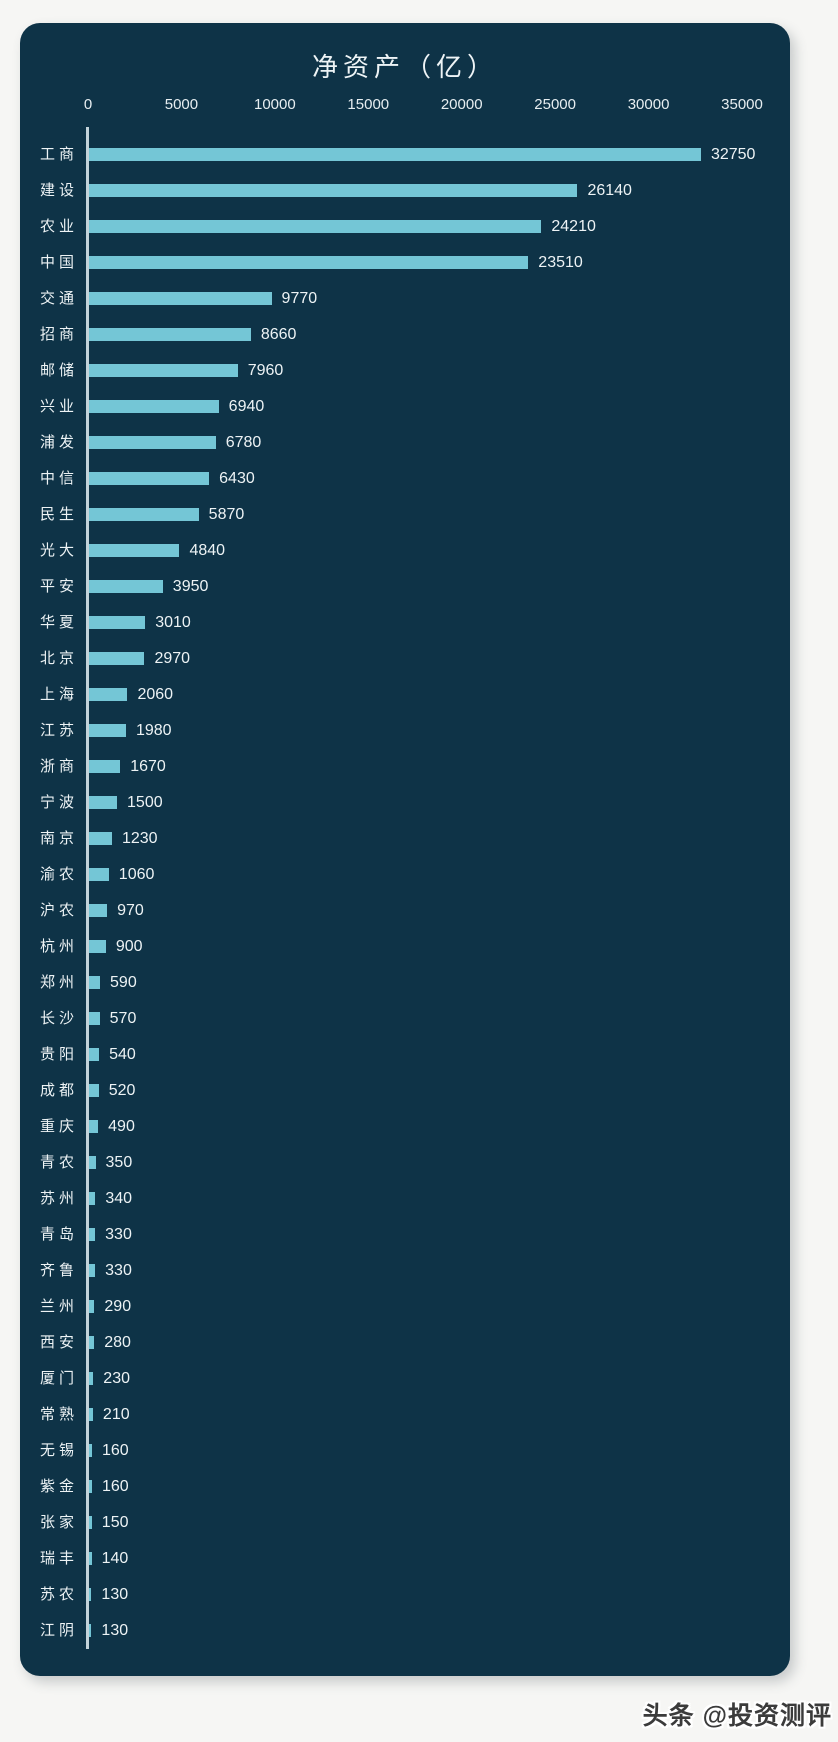  I want to click on bar-row: 民生 5870, so click(405, 515).